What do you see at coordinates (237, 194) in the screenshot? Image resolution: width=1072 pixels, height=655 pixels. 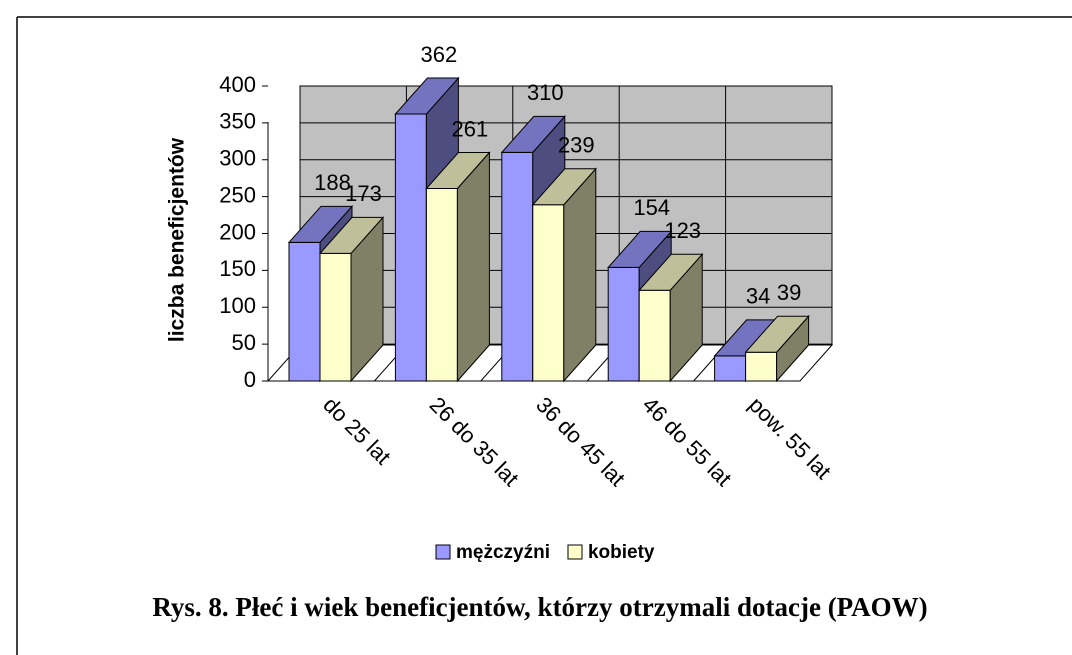 I see `y-tick-label: 250` at bounding box center [237, 194].